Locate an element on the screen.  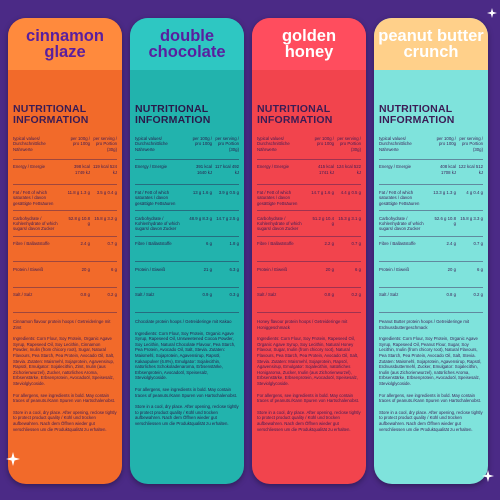
table-cell: 119 kcal 524 kJ is located at coordinates (104, 169).